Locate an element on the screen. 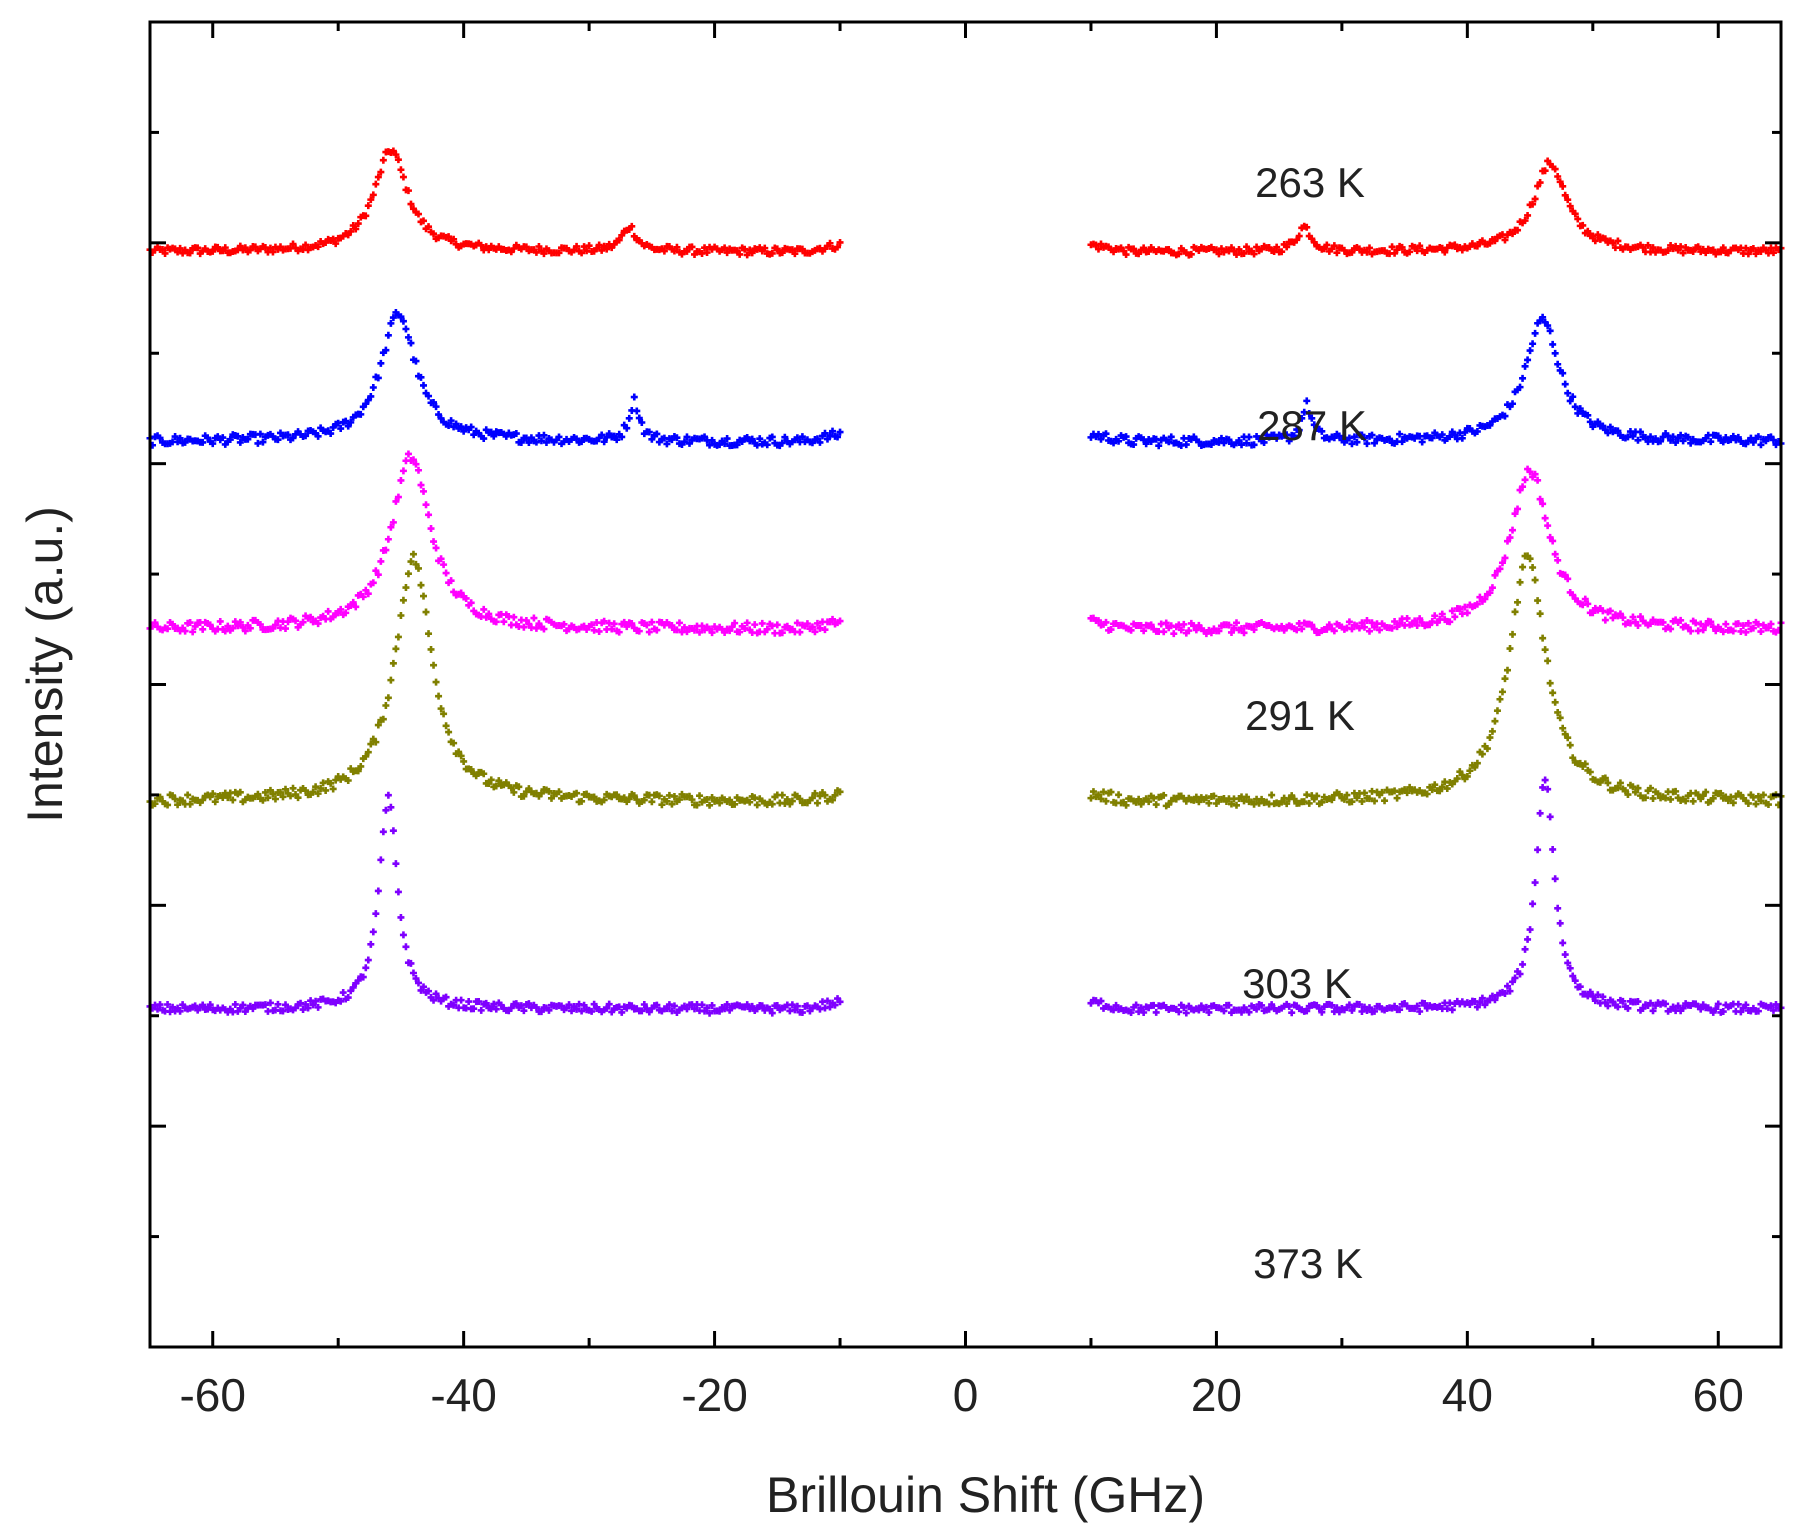 The width and height of the screenshot is (1797, 1535). series-373-k is located at coordinates (965, 896).